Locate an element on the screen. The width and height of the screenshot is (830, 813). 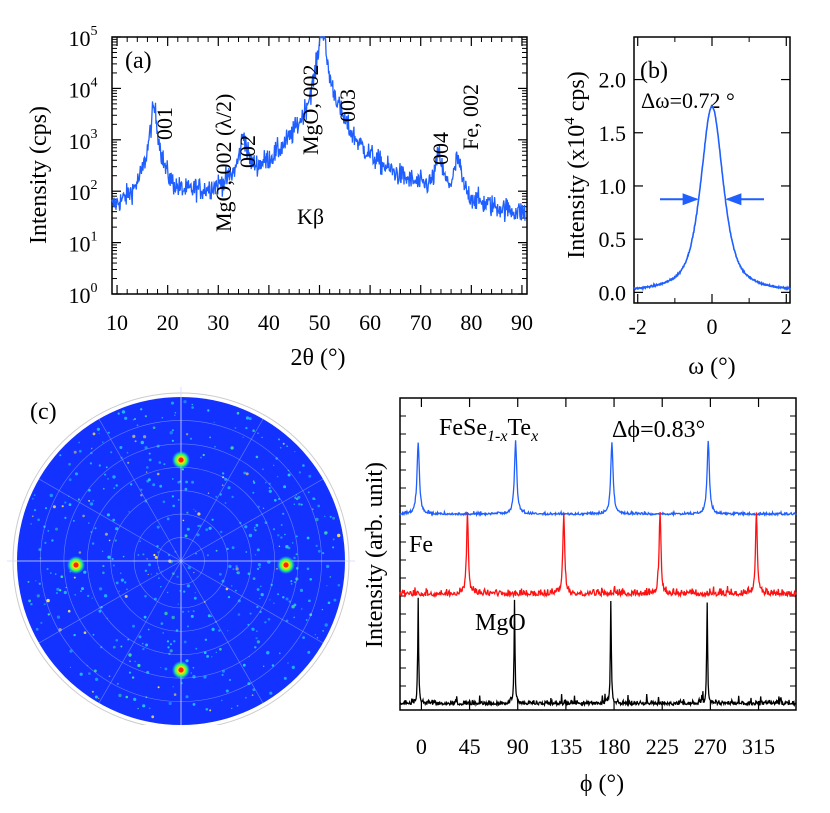
x-tick-label: 30 is located at coordinates (218, 322).